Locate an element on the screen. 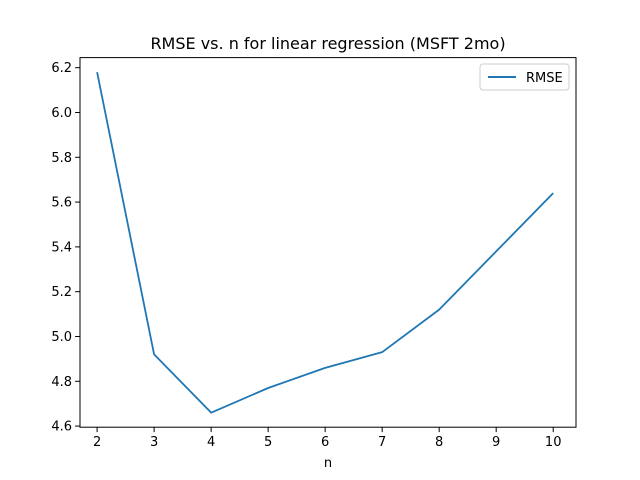  x-tick-label: 6 is located at coordinates (325, 442).